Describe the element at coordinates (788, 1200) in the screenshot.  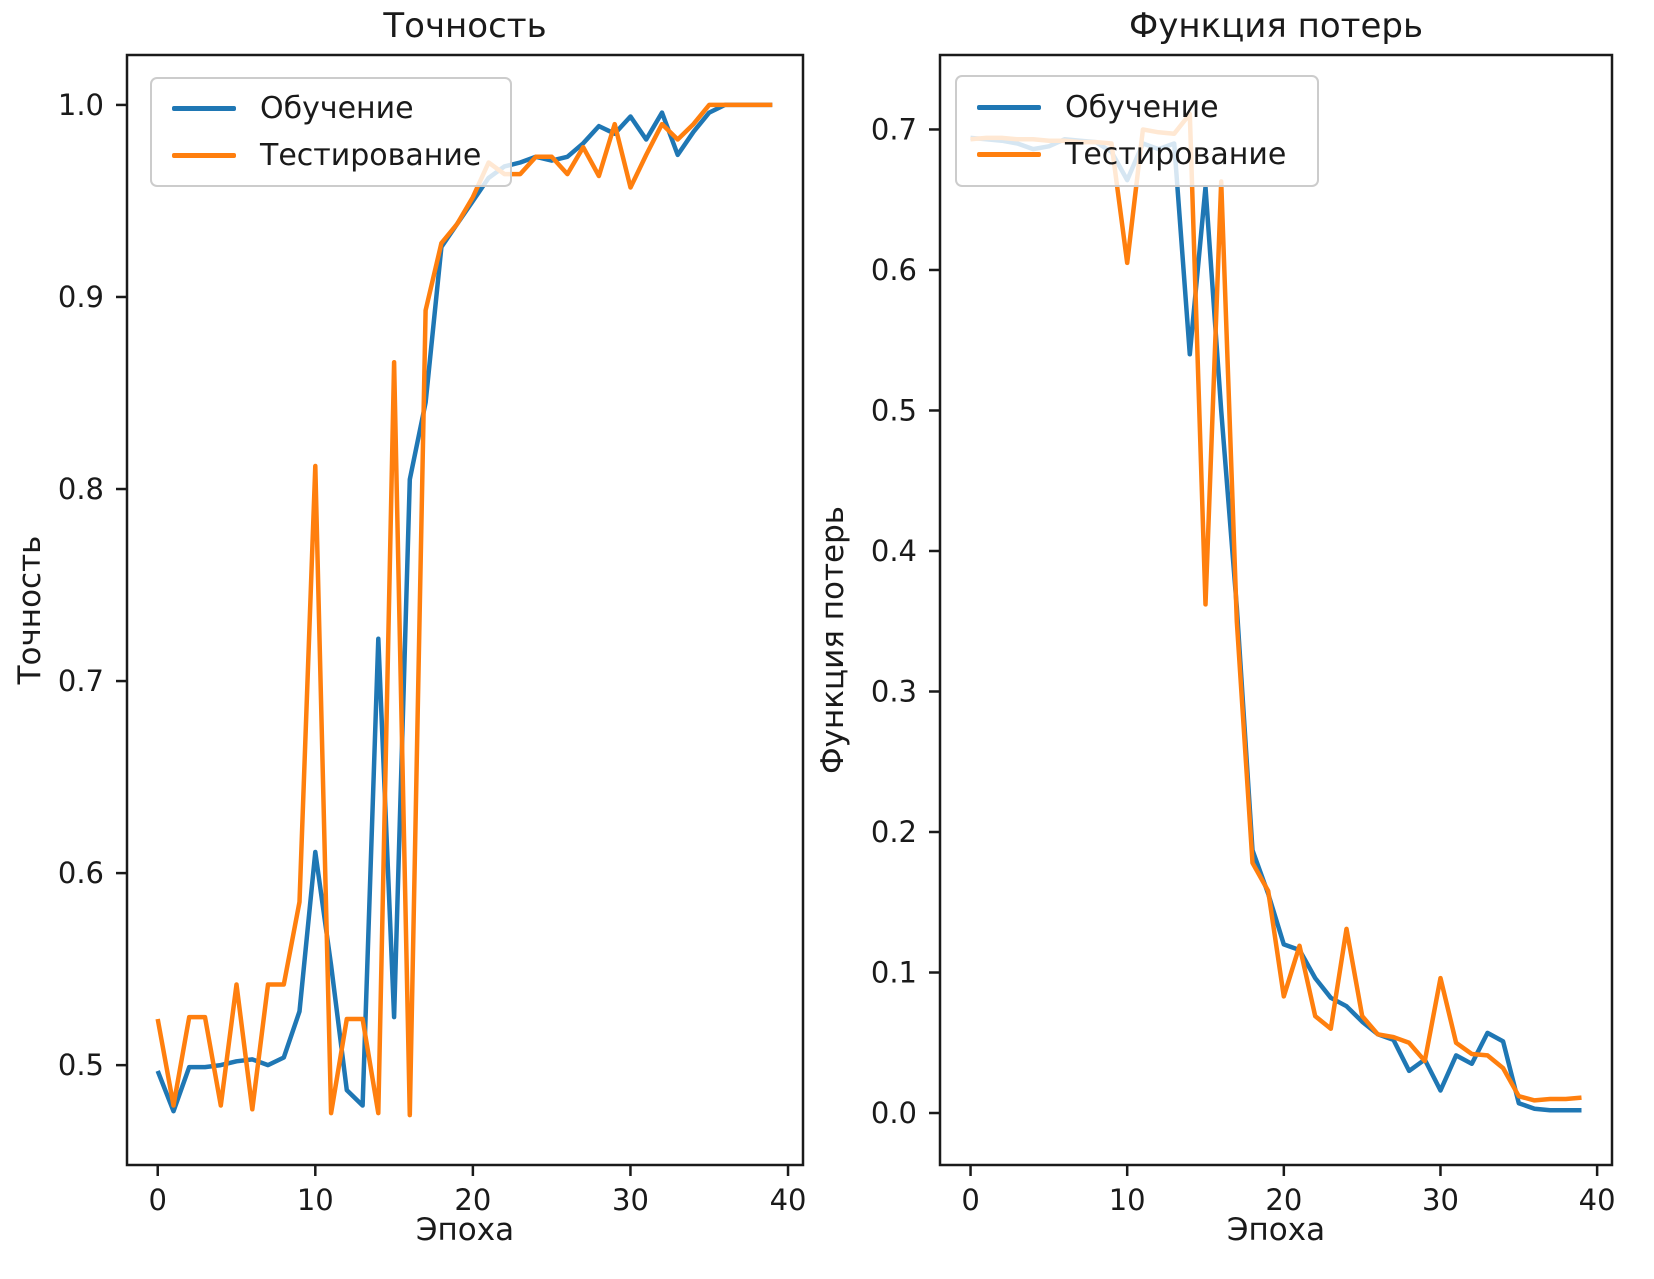
I see `accuracy-x-tick-label: 40` at that location.